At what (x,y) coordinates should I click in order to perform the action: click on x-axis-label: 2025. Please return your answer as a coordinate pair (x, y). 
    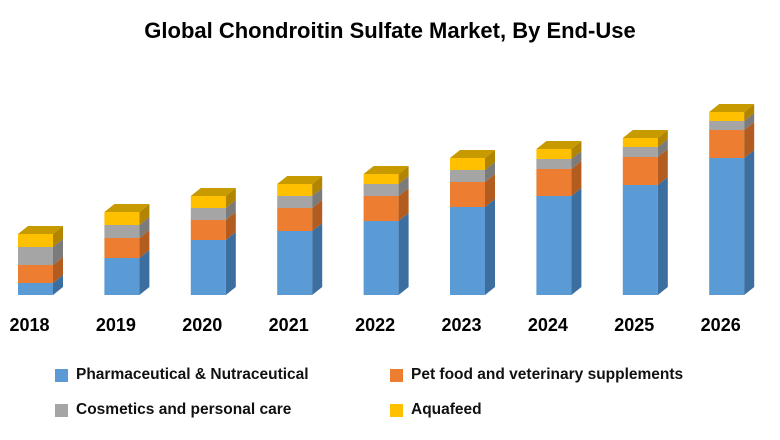
    Looking at the image, I should click on (634, 325).